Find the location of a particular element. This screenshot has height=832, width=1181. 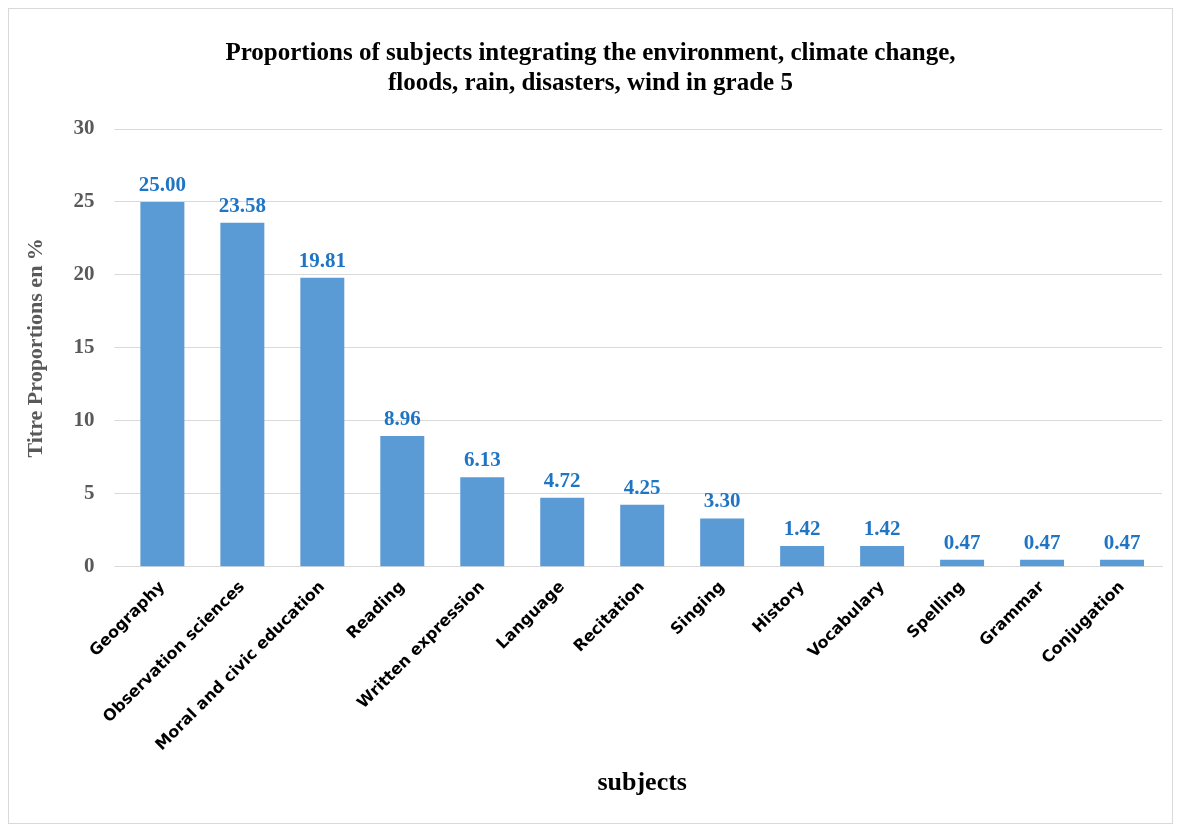

data-label: 25.00 is located at coordinates (162, 183).